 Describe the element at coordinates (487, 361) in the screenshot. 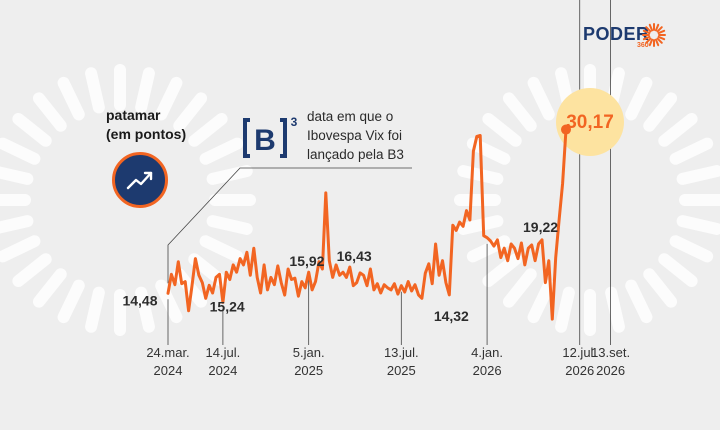

I see `x-tick-label: 4.jan. 2026` at that location.